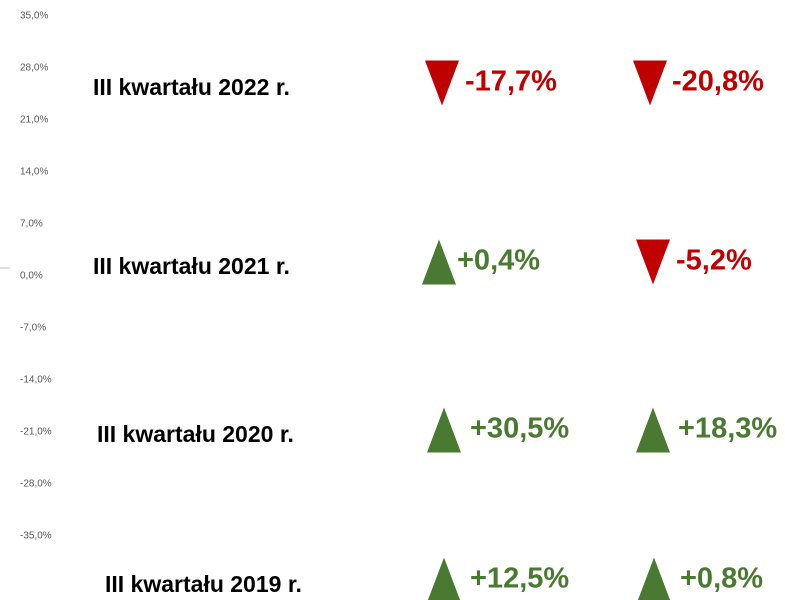 The height and width of the screenshot is (600, 785). I want to click on axis-tick-label: -14,0%, so click(36, 380).